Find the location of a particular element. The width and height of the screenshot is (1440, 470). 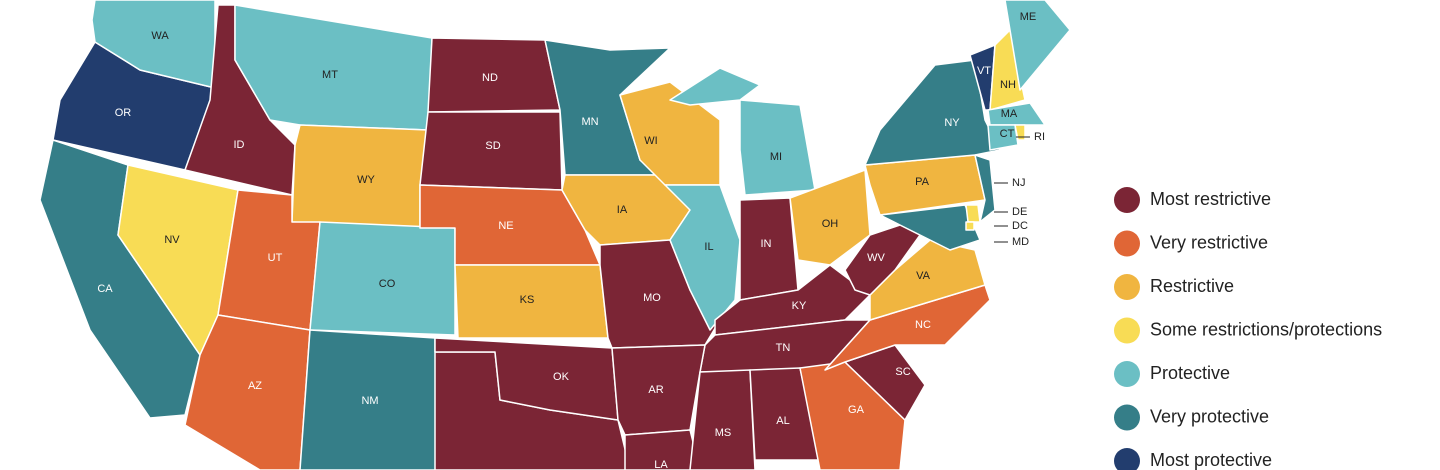

state-label: OK is located at coordinates (561, 377).